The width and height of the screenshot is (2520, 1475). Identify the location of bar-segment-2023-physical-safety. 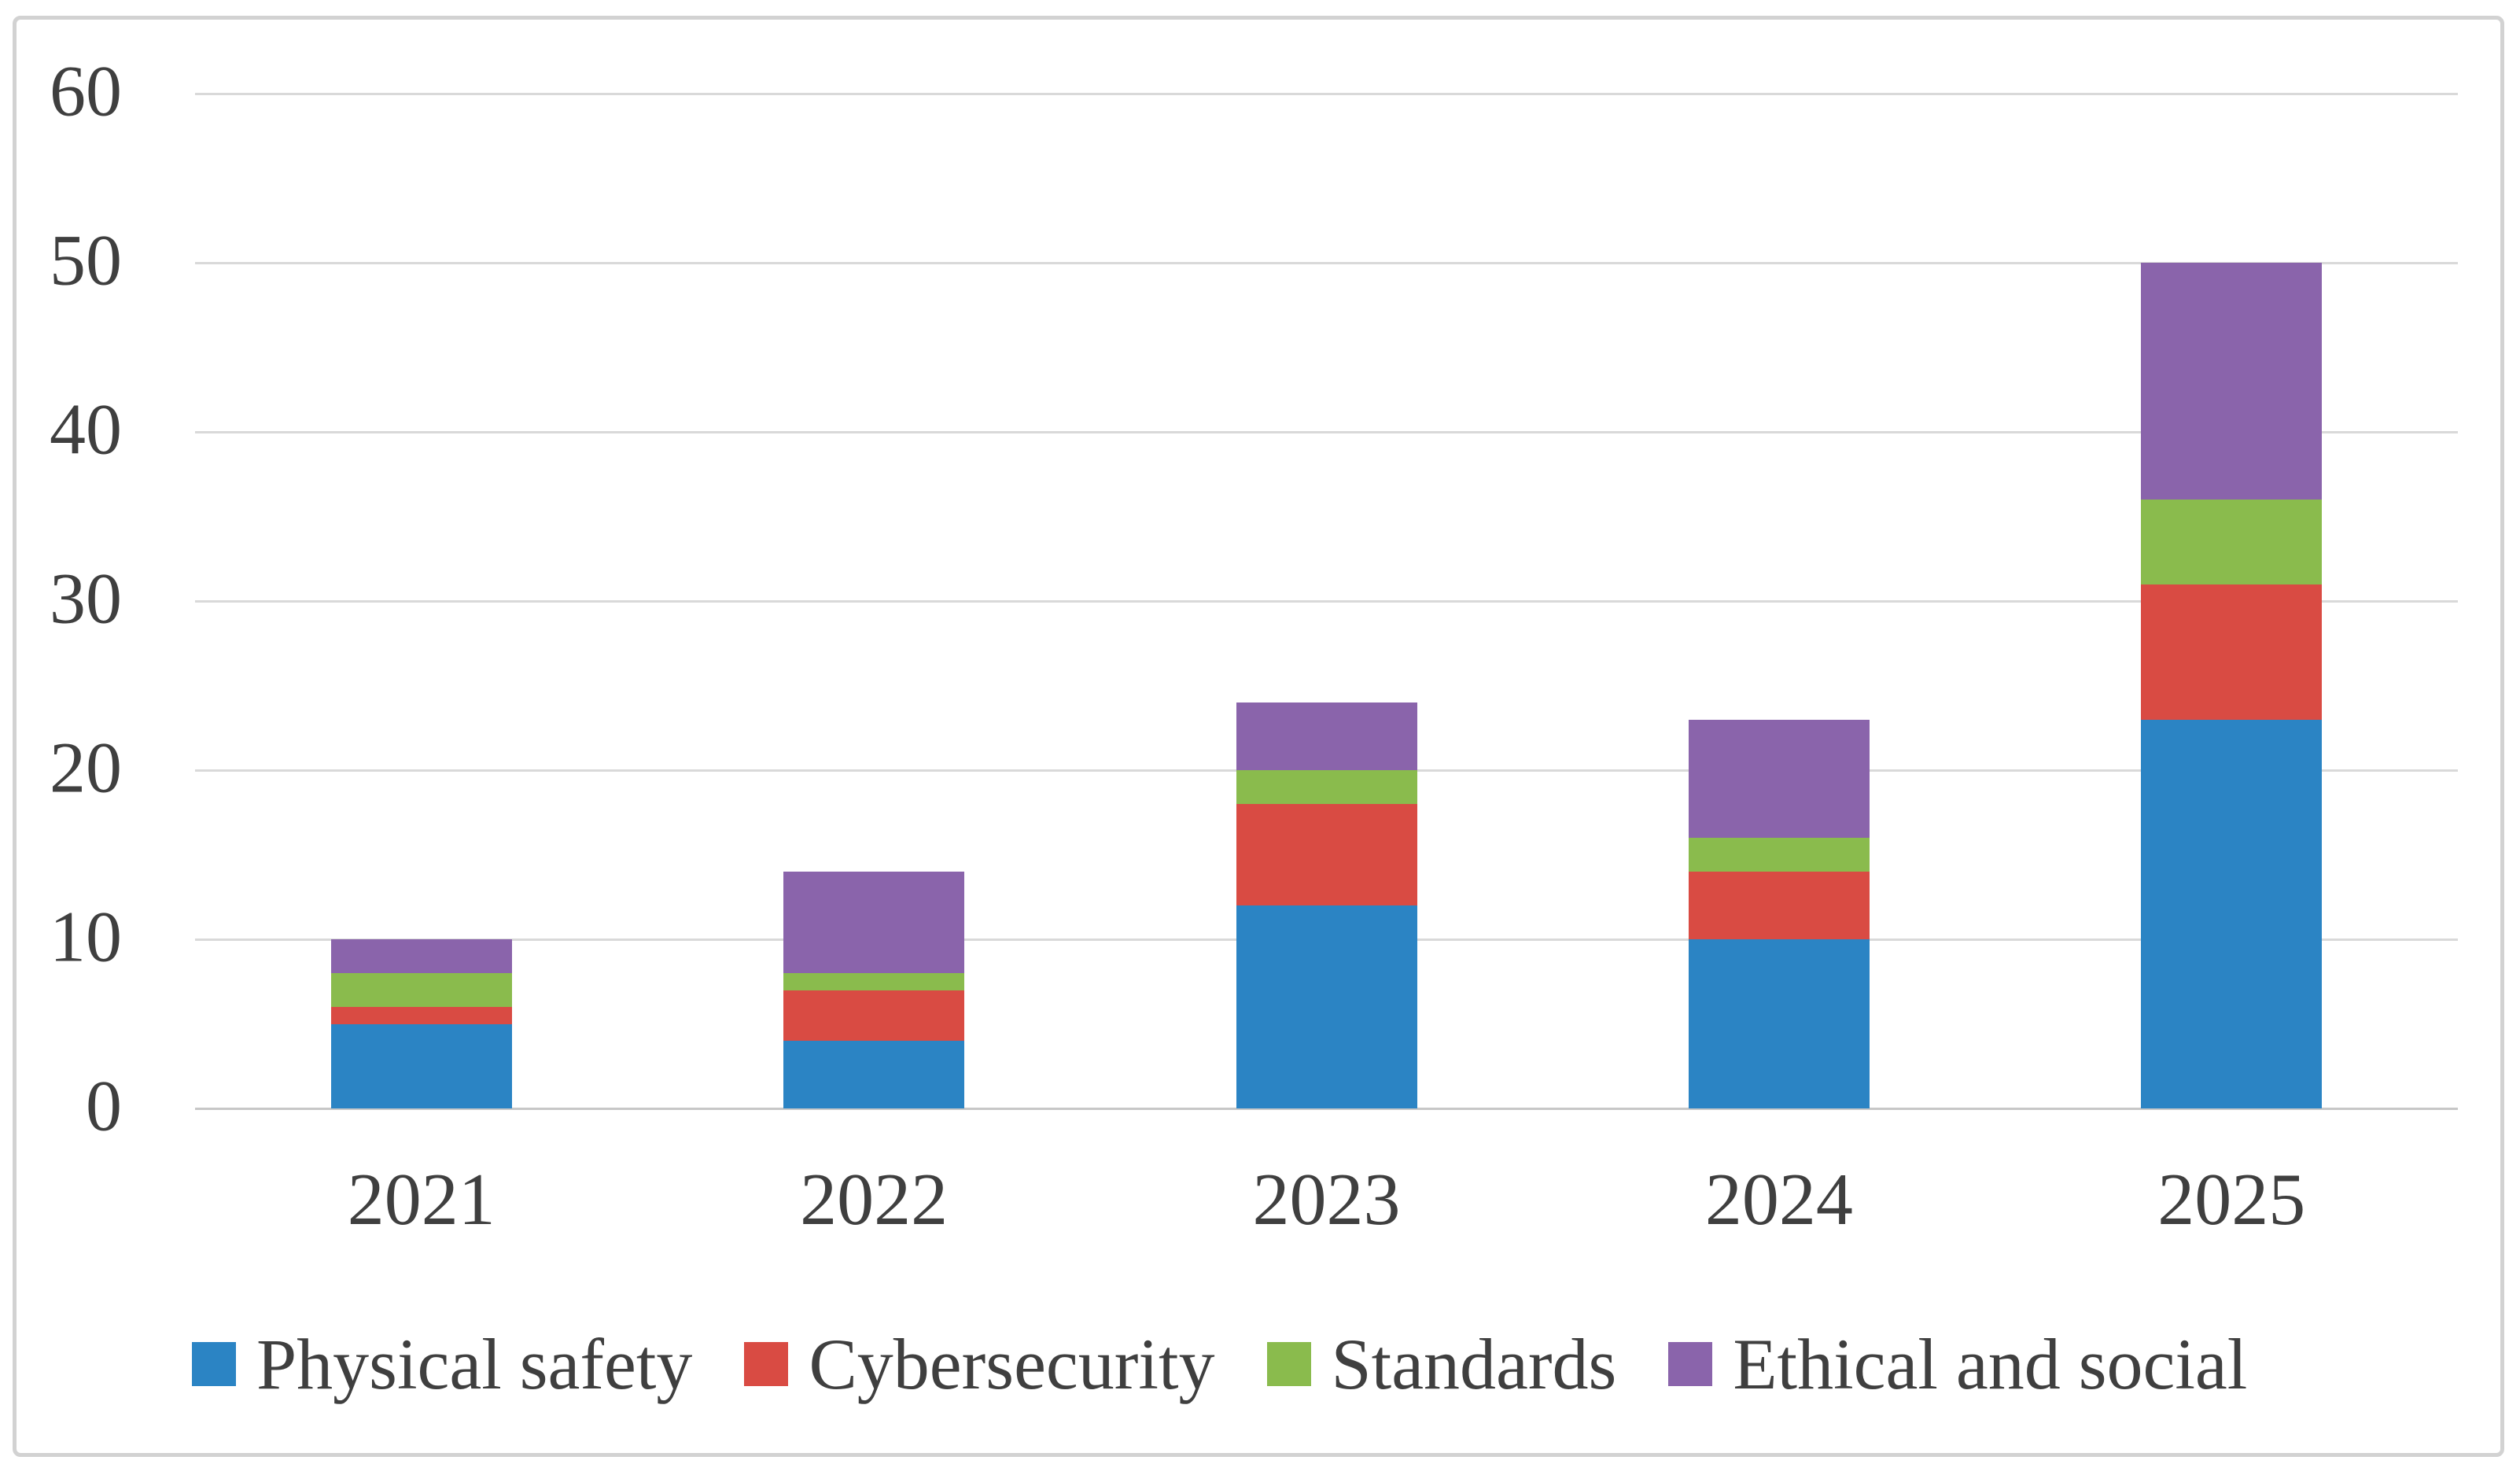
(1326, 1006).